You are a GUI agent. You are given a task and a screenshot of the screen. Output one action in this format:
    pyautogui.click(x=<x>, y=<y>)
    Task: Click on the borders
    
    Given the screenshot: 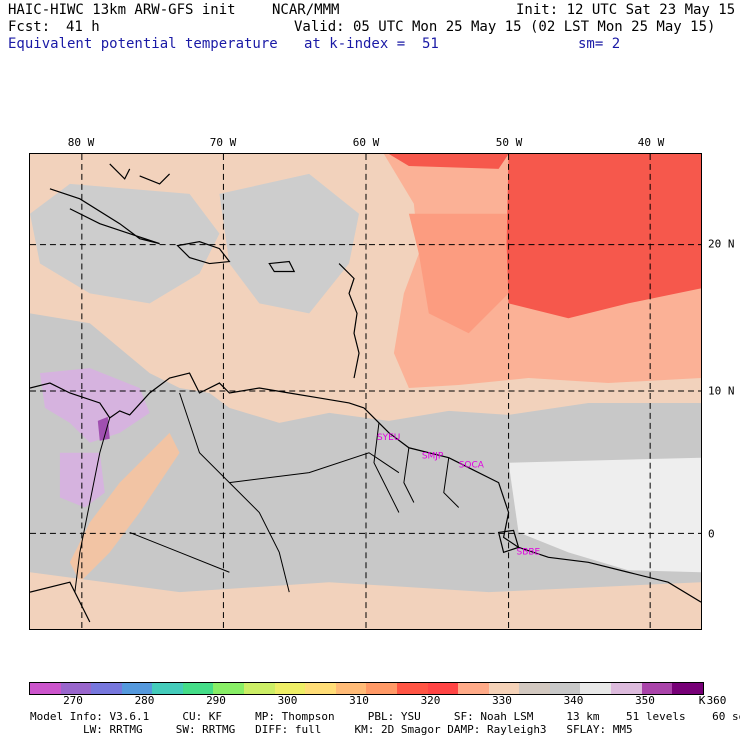 What is the action you would take?
    pyautogui.click(x=267, y=492)
    